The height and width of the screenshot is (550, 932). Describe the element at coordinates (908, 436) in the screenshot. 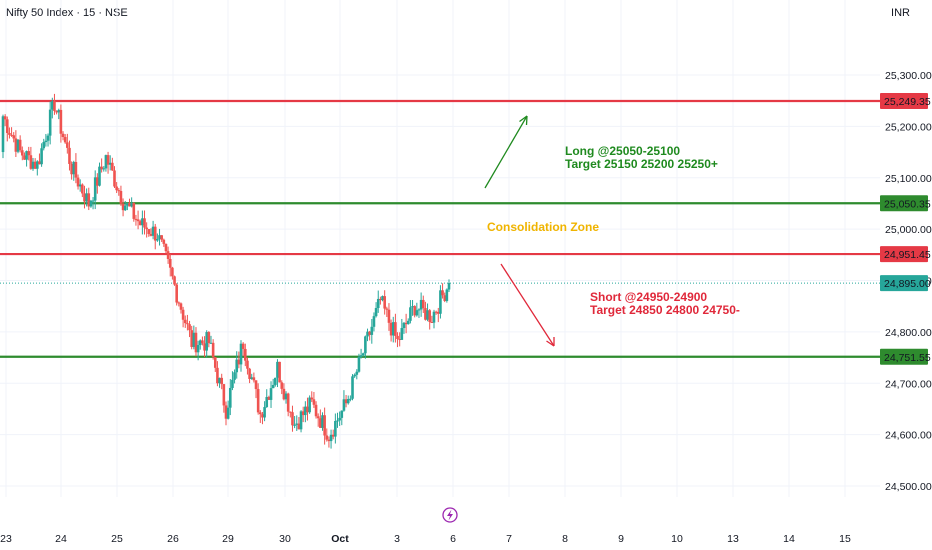

I see `y-tick-label: 24,600.00` at that location.